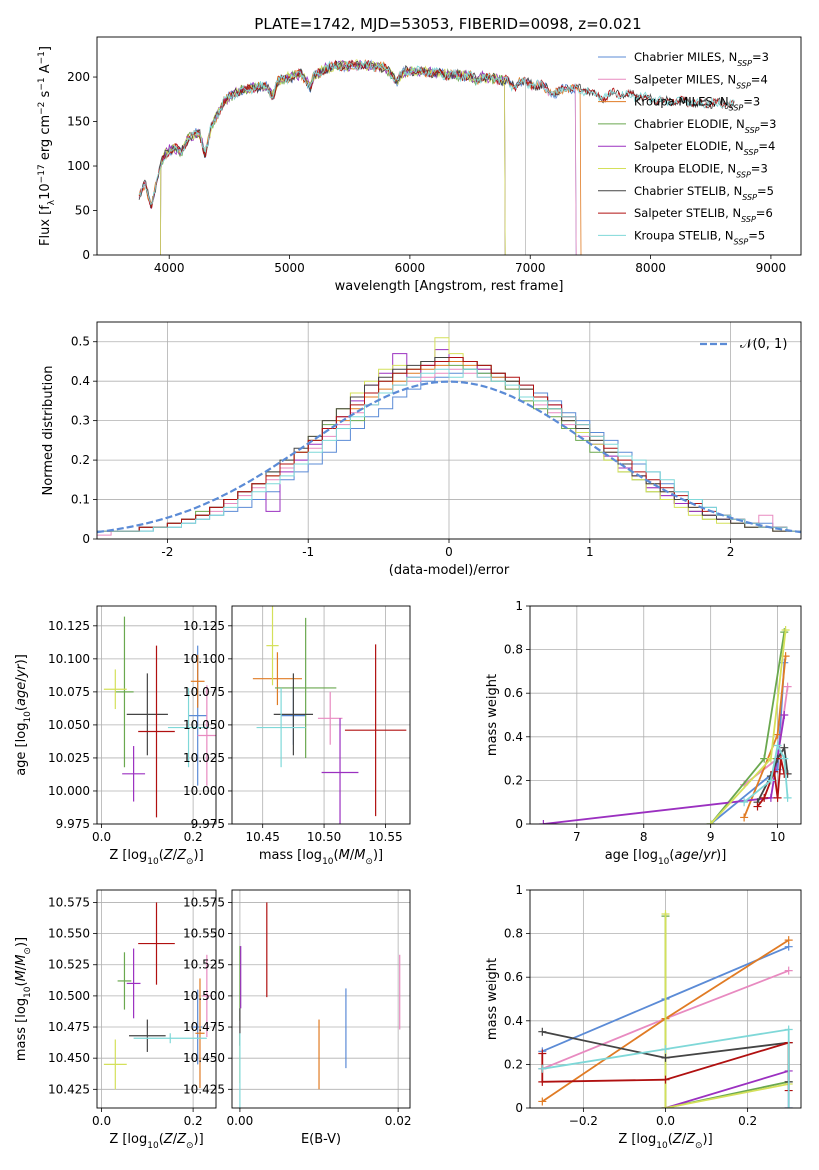  Describe the element at coordinates (48, 431) in the screenshot. I see `y-axis-label: Normed distribution` at that location.